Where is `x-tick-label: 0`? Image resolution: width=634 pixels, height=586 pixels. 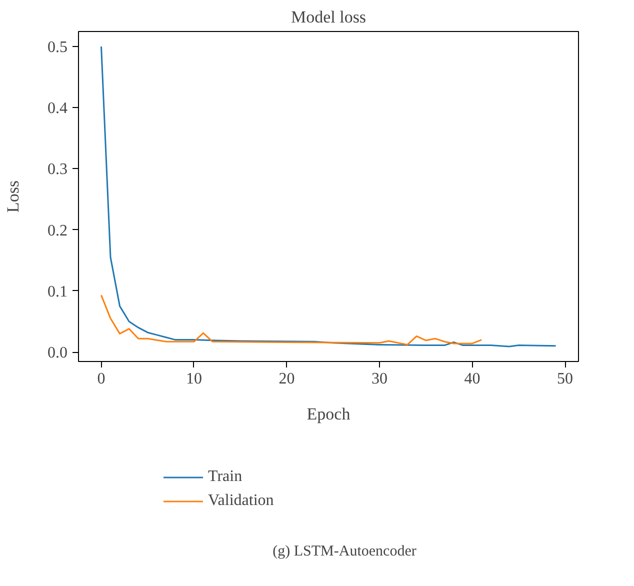 x-tick-label: 0 is located at coordinates (101, 379).